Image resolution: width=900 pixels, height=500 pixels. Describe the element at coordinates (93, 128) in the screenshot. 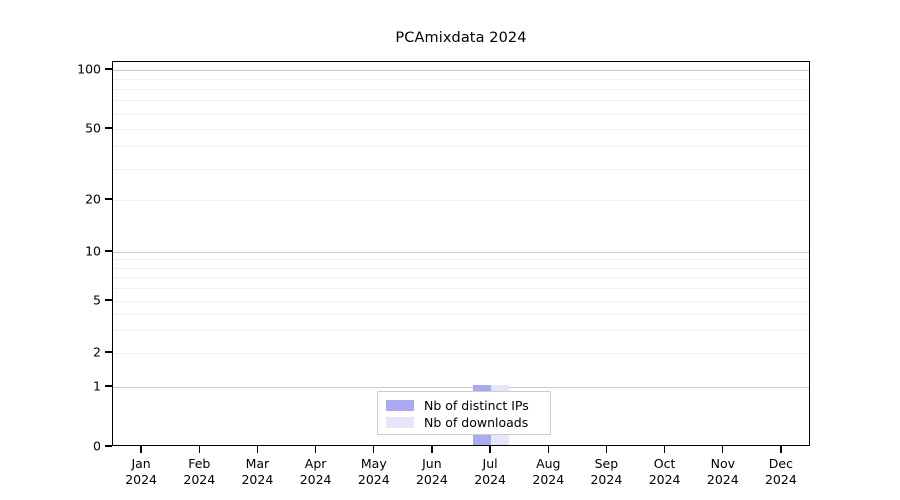

I see `y-axis-tick-label: 50` at that location.